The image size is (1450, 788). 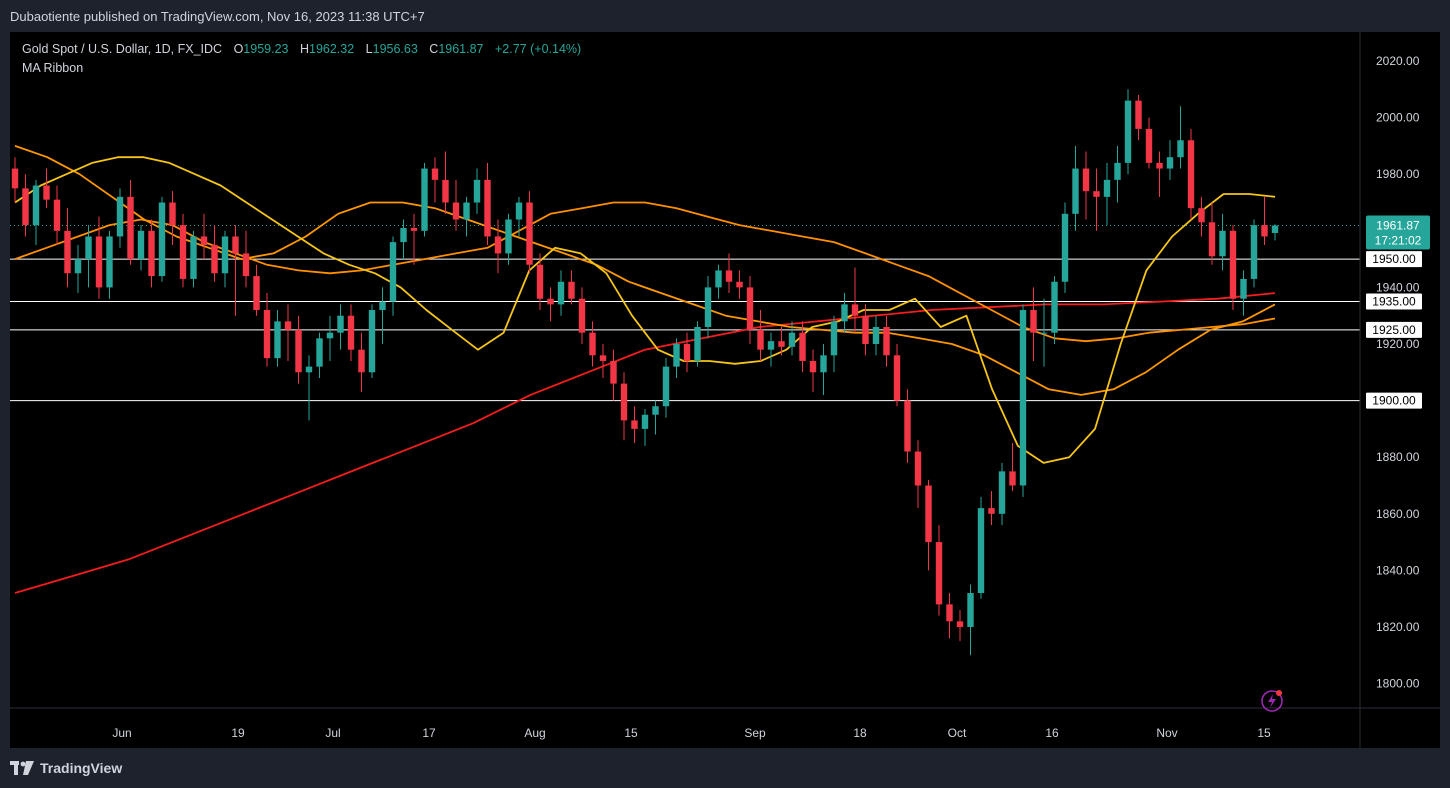 What do you see at coordinates (1398, 232) in the screenshot?
I see `last-price-badge` at bounding box center [1398, 232].